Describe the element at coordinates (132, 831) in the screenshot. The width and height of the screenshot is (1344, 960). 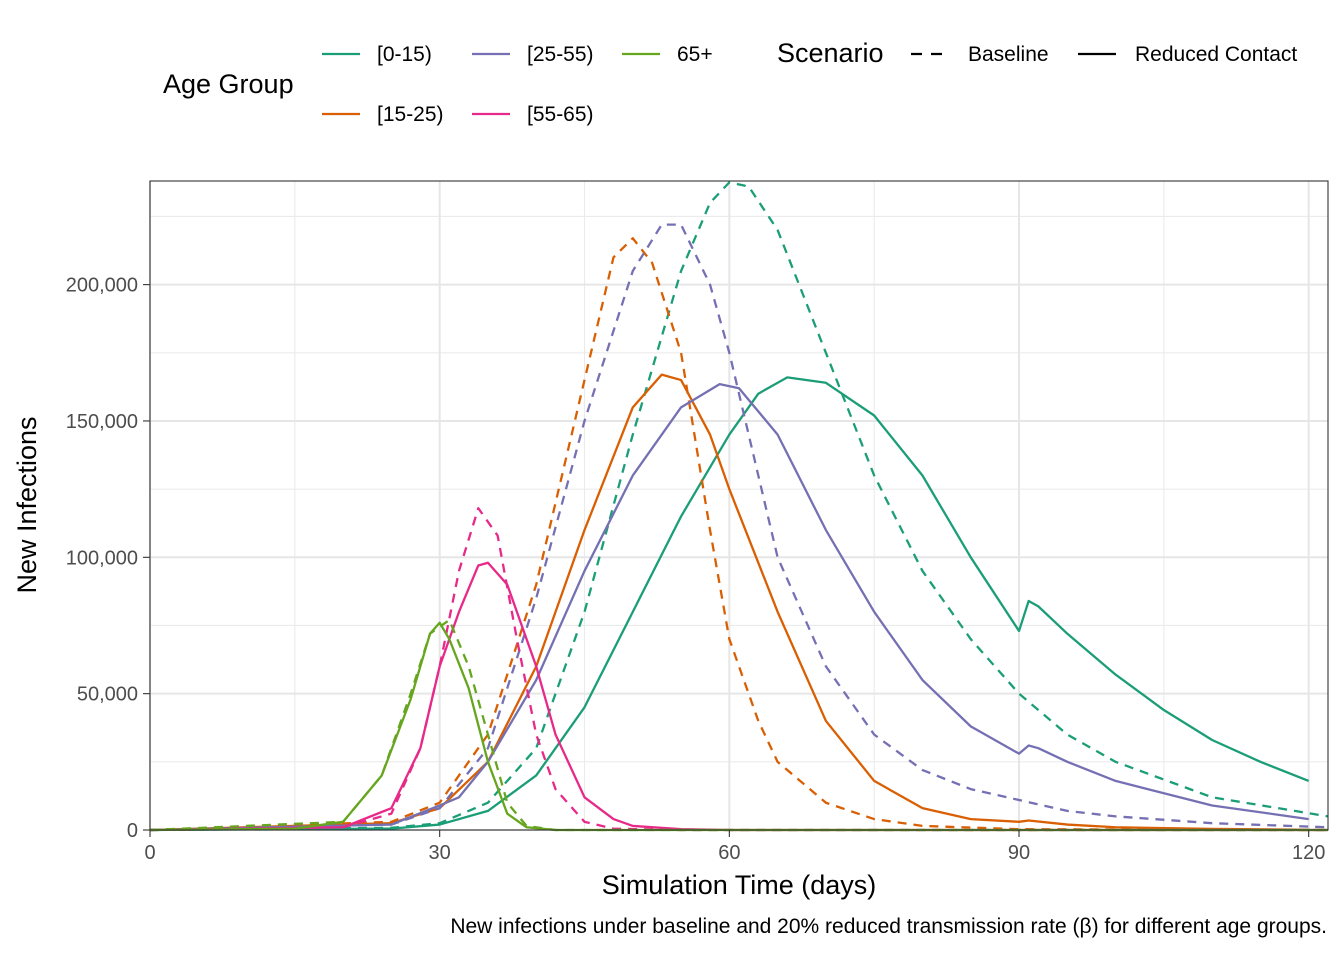
I see `y-tick-label: 0` at that location.